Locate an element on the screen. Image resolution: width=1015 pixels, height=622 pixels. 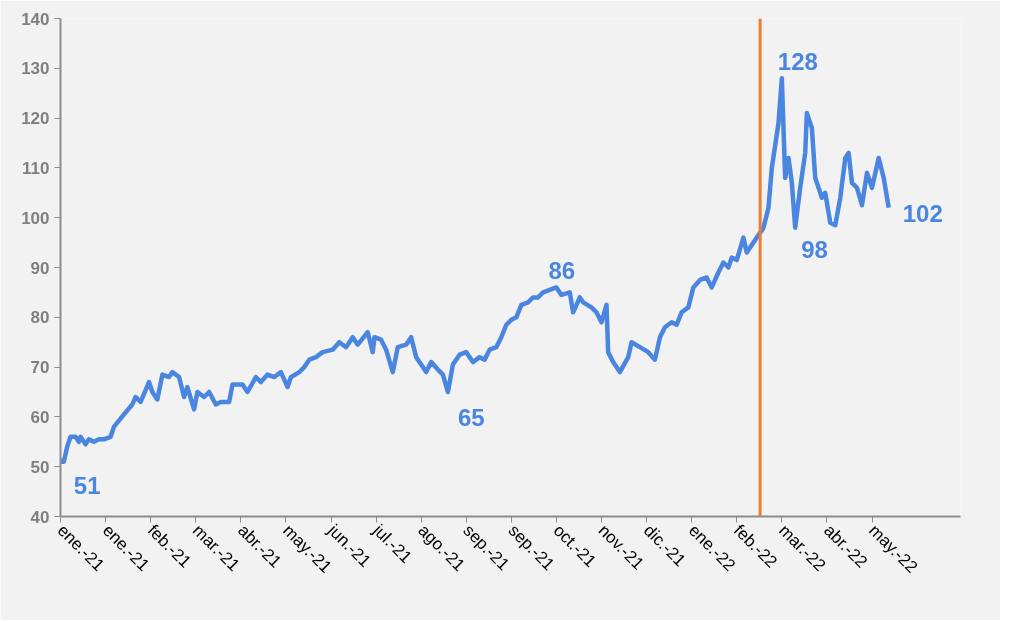
y-tick-label: 100 is located at coordinates (35, 218).